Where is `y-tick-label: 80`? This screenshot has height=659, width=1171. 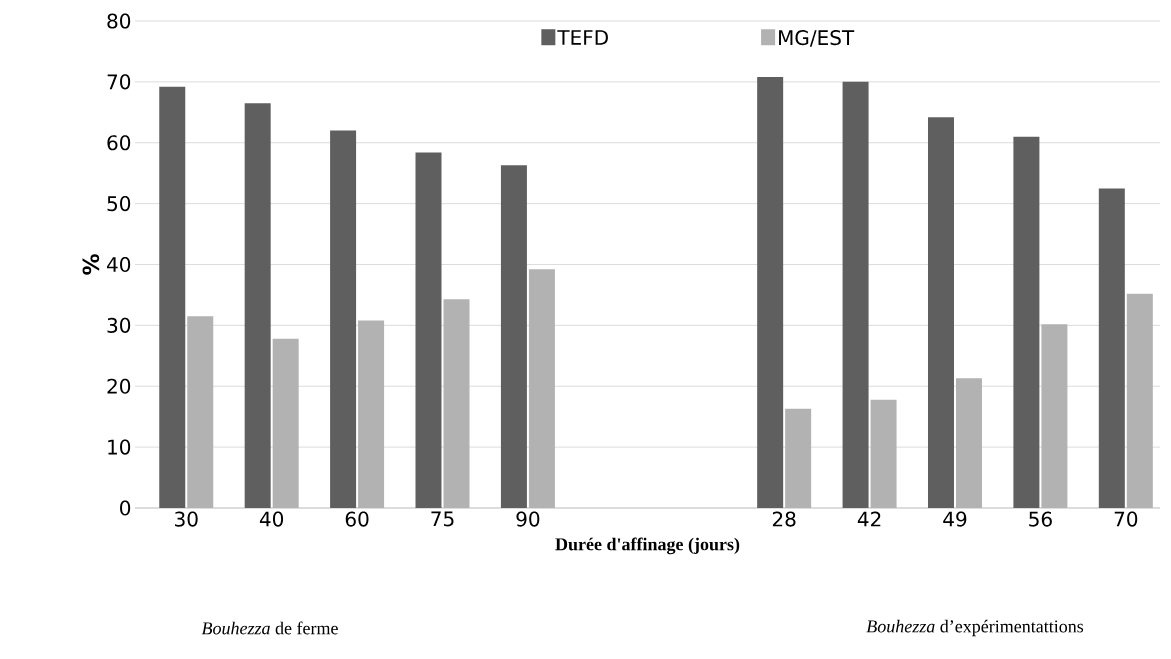
y-tick-label: 80 is located at coordinates (119, 21).